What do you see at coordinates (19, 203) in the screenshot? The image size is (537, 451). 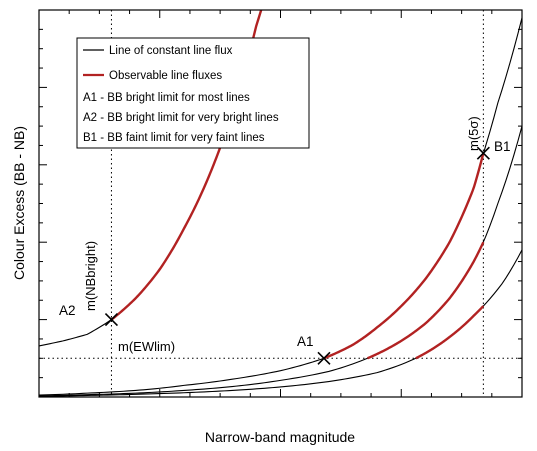 I see `y-axis-label: Colour Excess (BB - NB)` at bounding box center [19, 203].